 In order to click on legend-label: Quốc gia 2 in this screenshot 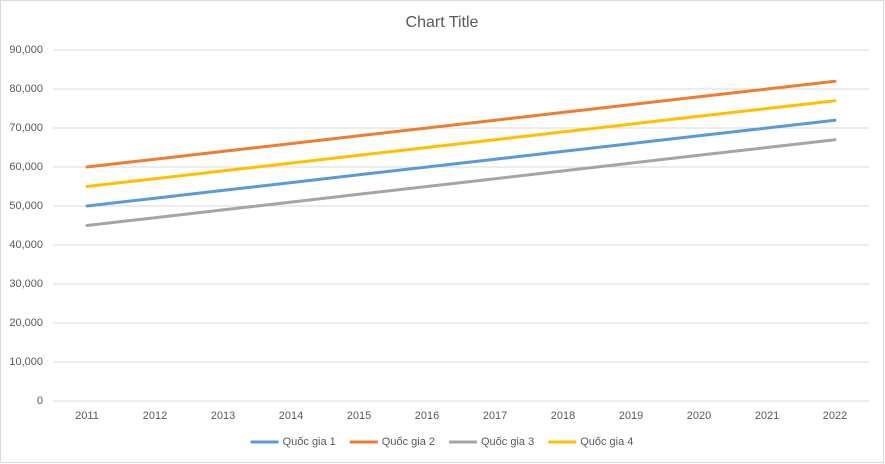, I will do `click(408, 442)`.